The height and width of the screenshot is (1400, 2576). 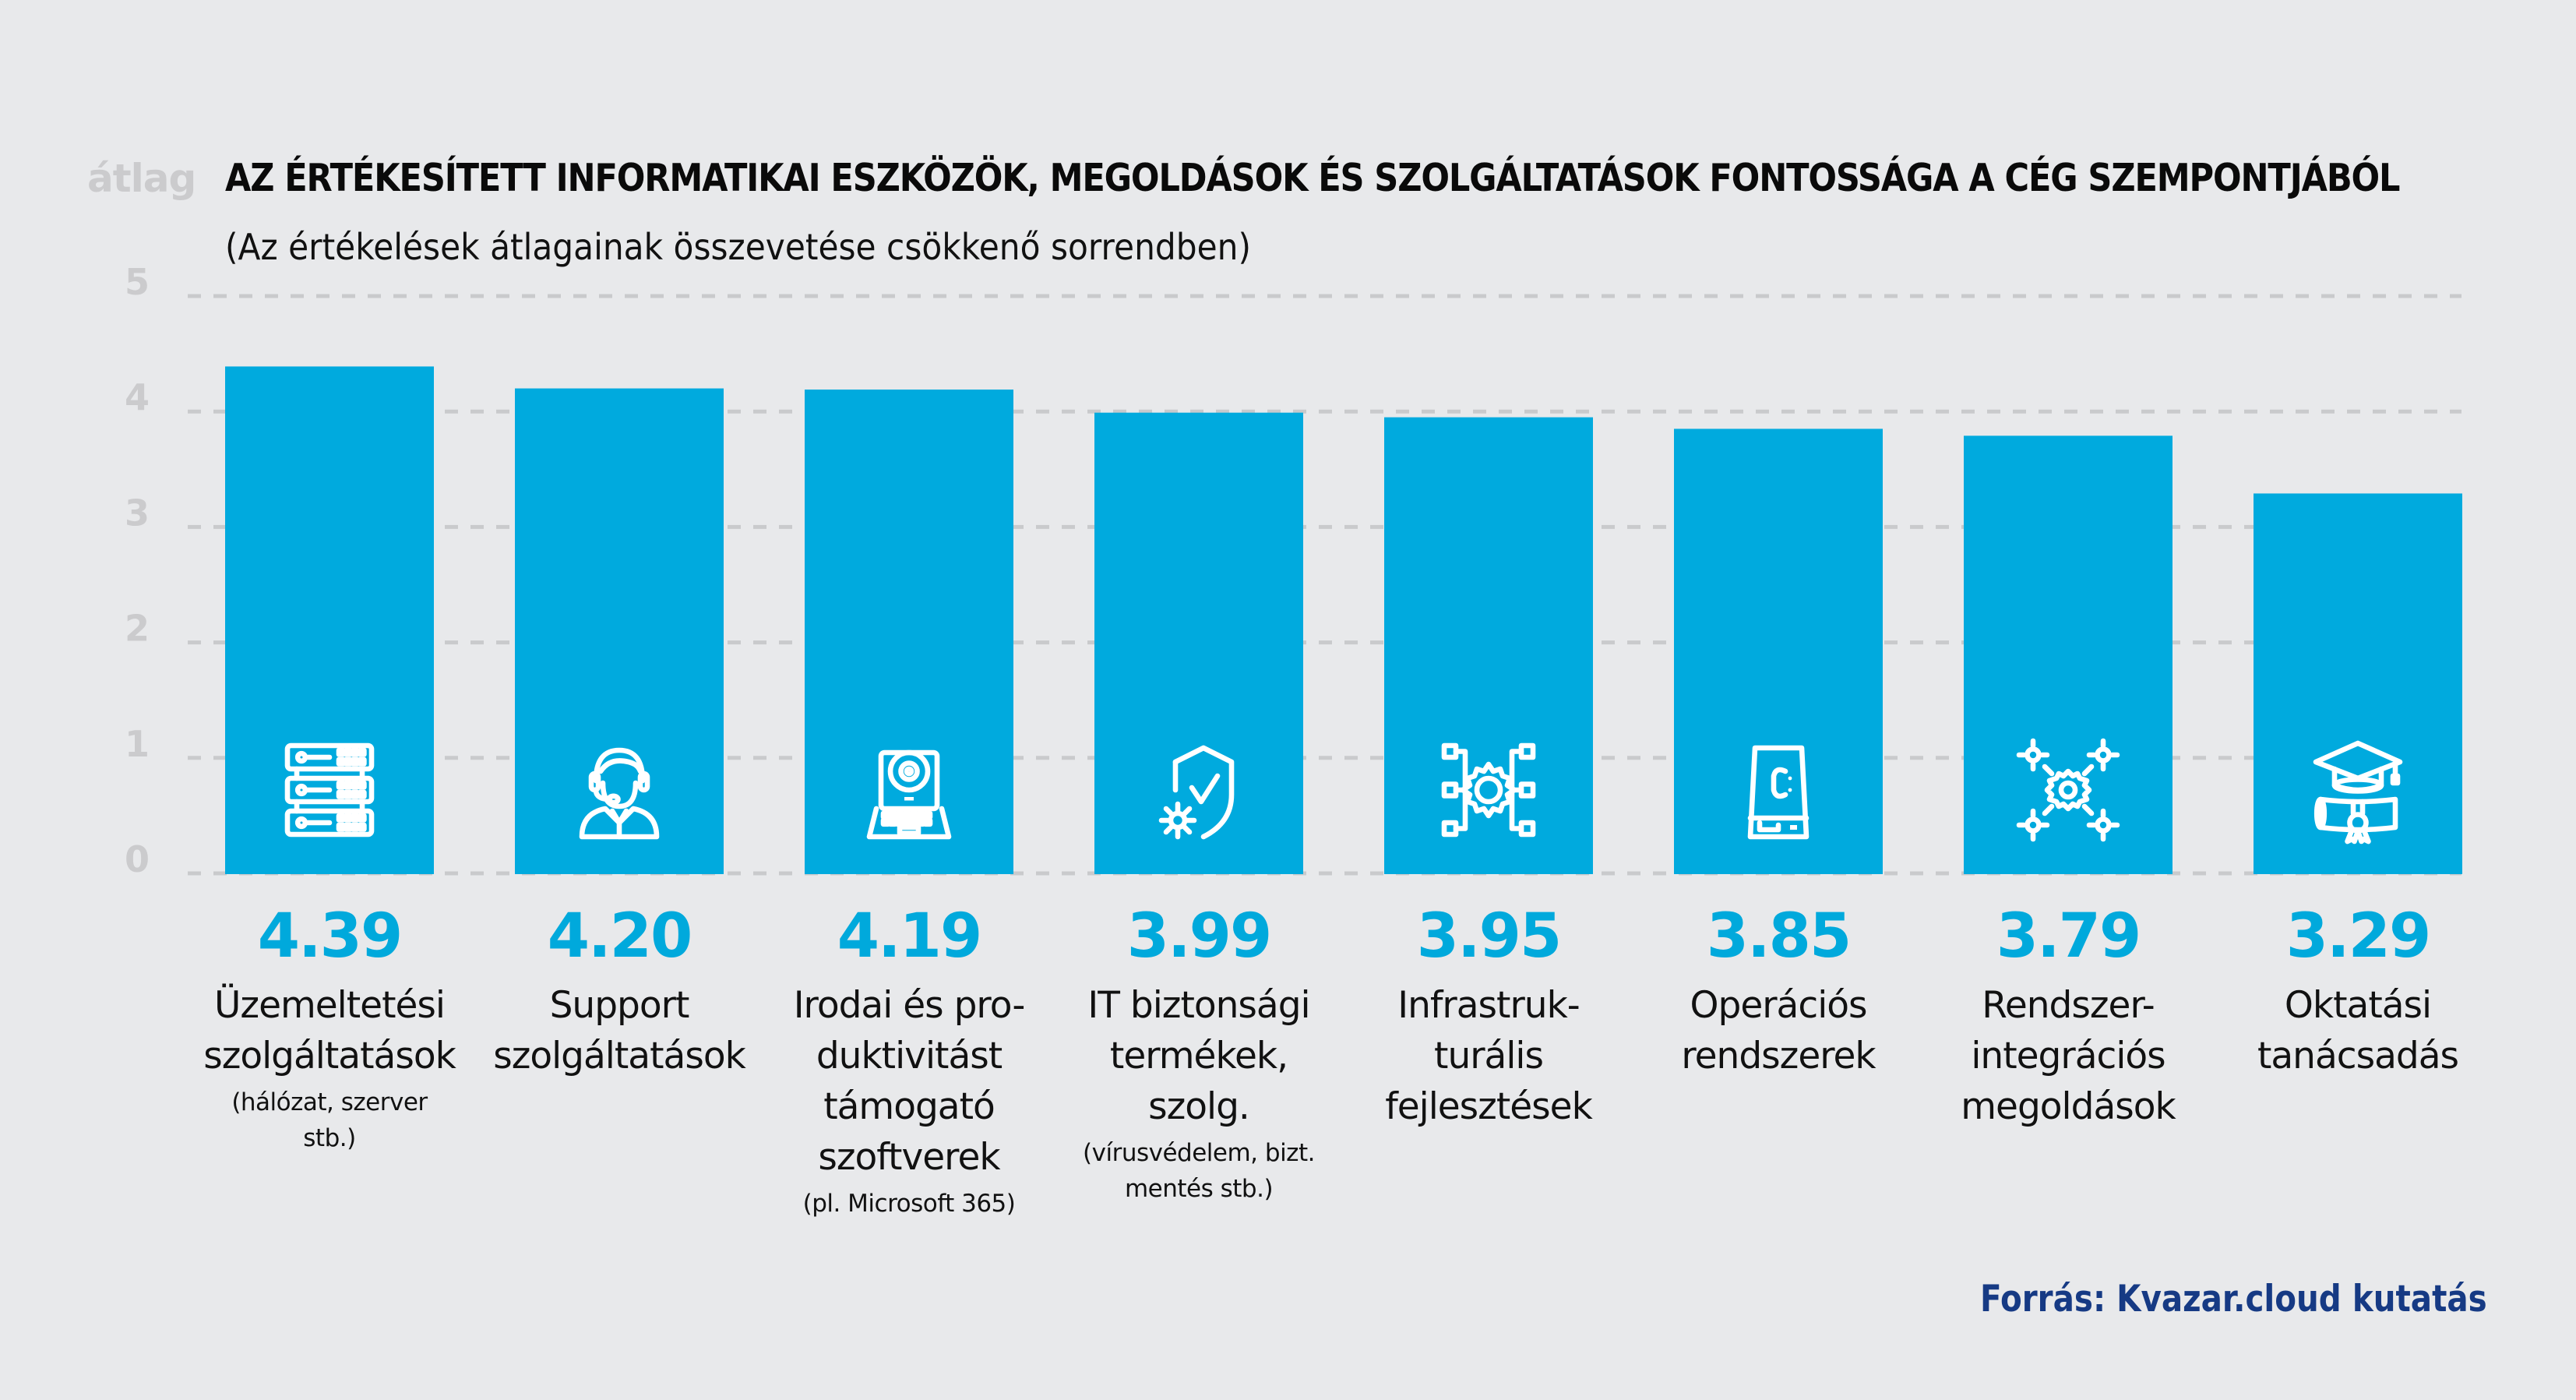 What do you see at coordinates (909, 936) in the screenshot?
I see `value-label: 4.19` at bounding box center [909, 936].